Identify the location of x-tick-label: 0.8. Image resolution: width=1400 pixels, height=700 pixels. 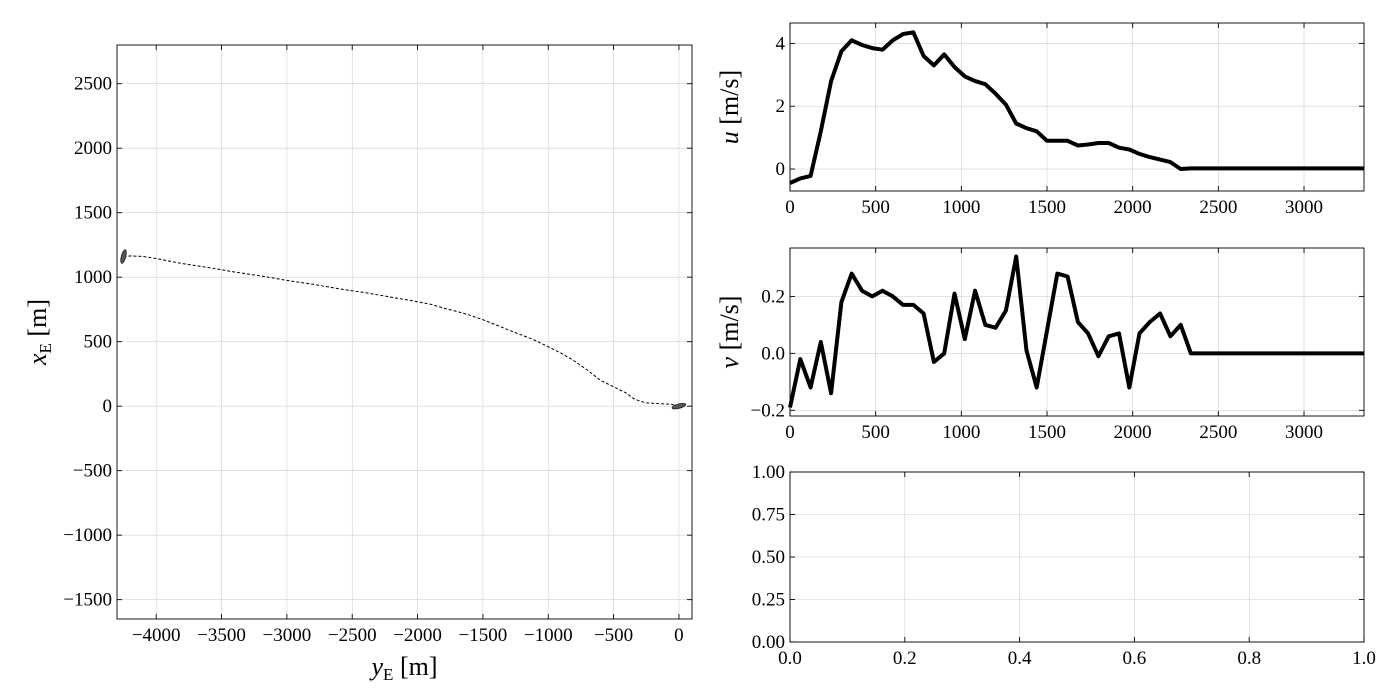
(1249, 658).